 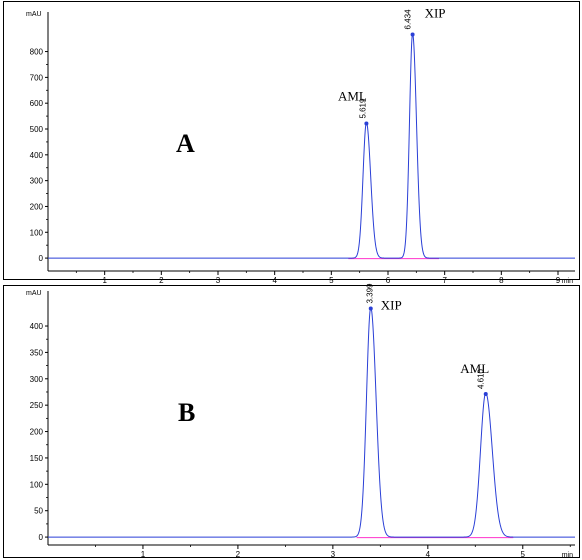 I want to click on y-tick-label: 350, so click(x=37, y=352).